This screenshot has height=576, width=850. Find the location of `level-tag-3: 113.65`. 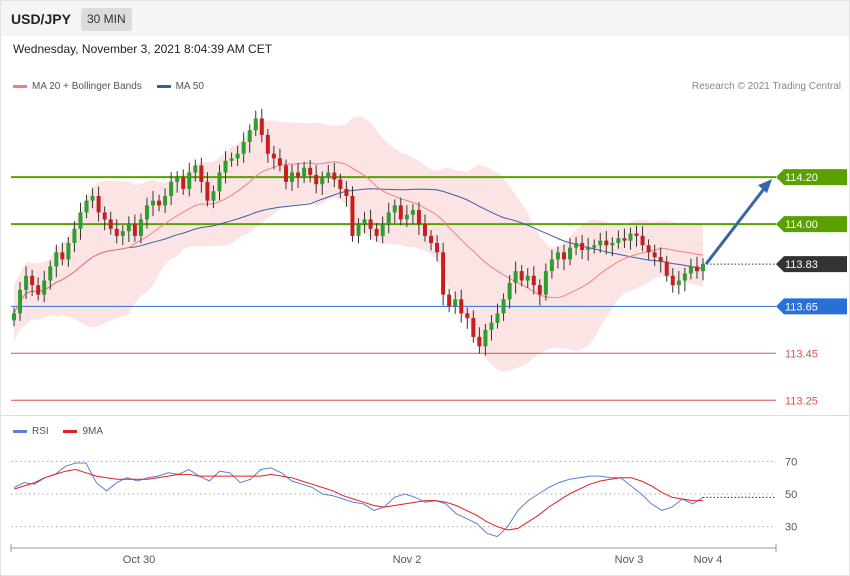

level-tag-3: 113.65 is located at coordinates (811, 306).